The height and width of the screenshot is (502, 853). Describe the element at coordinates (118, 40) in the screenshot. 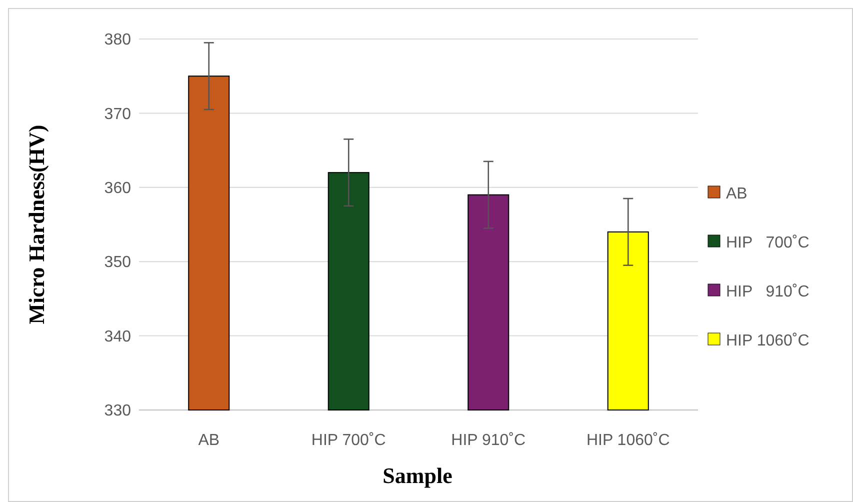

I see `y-tick-label: 380` at that location.